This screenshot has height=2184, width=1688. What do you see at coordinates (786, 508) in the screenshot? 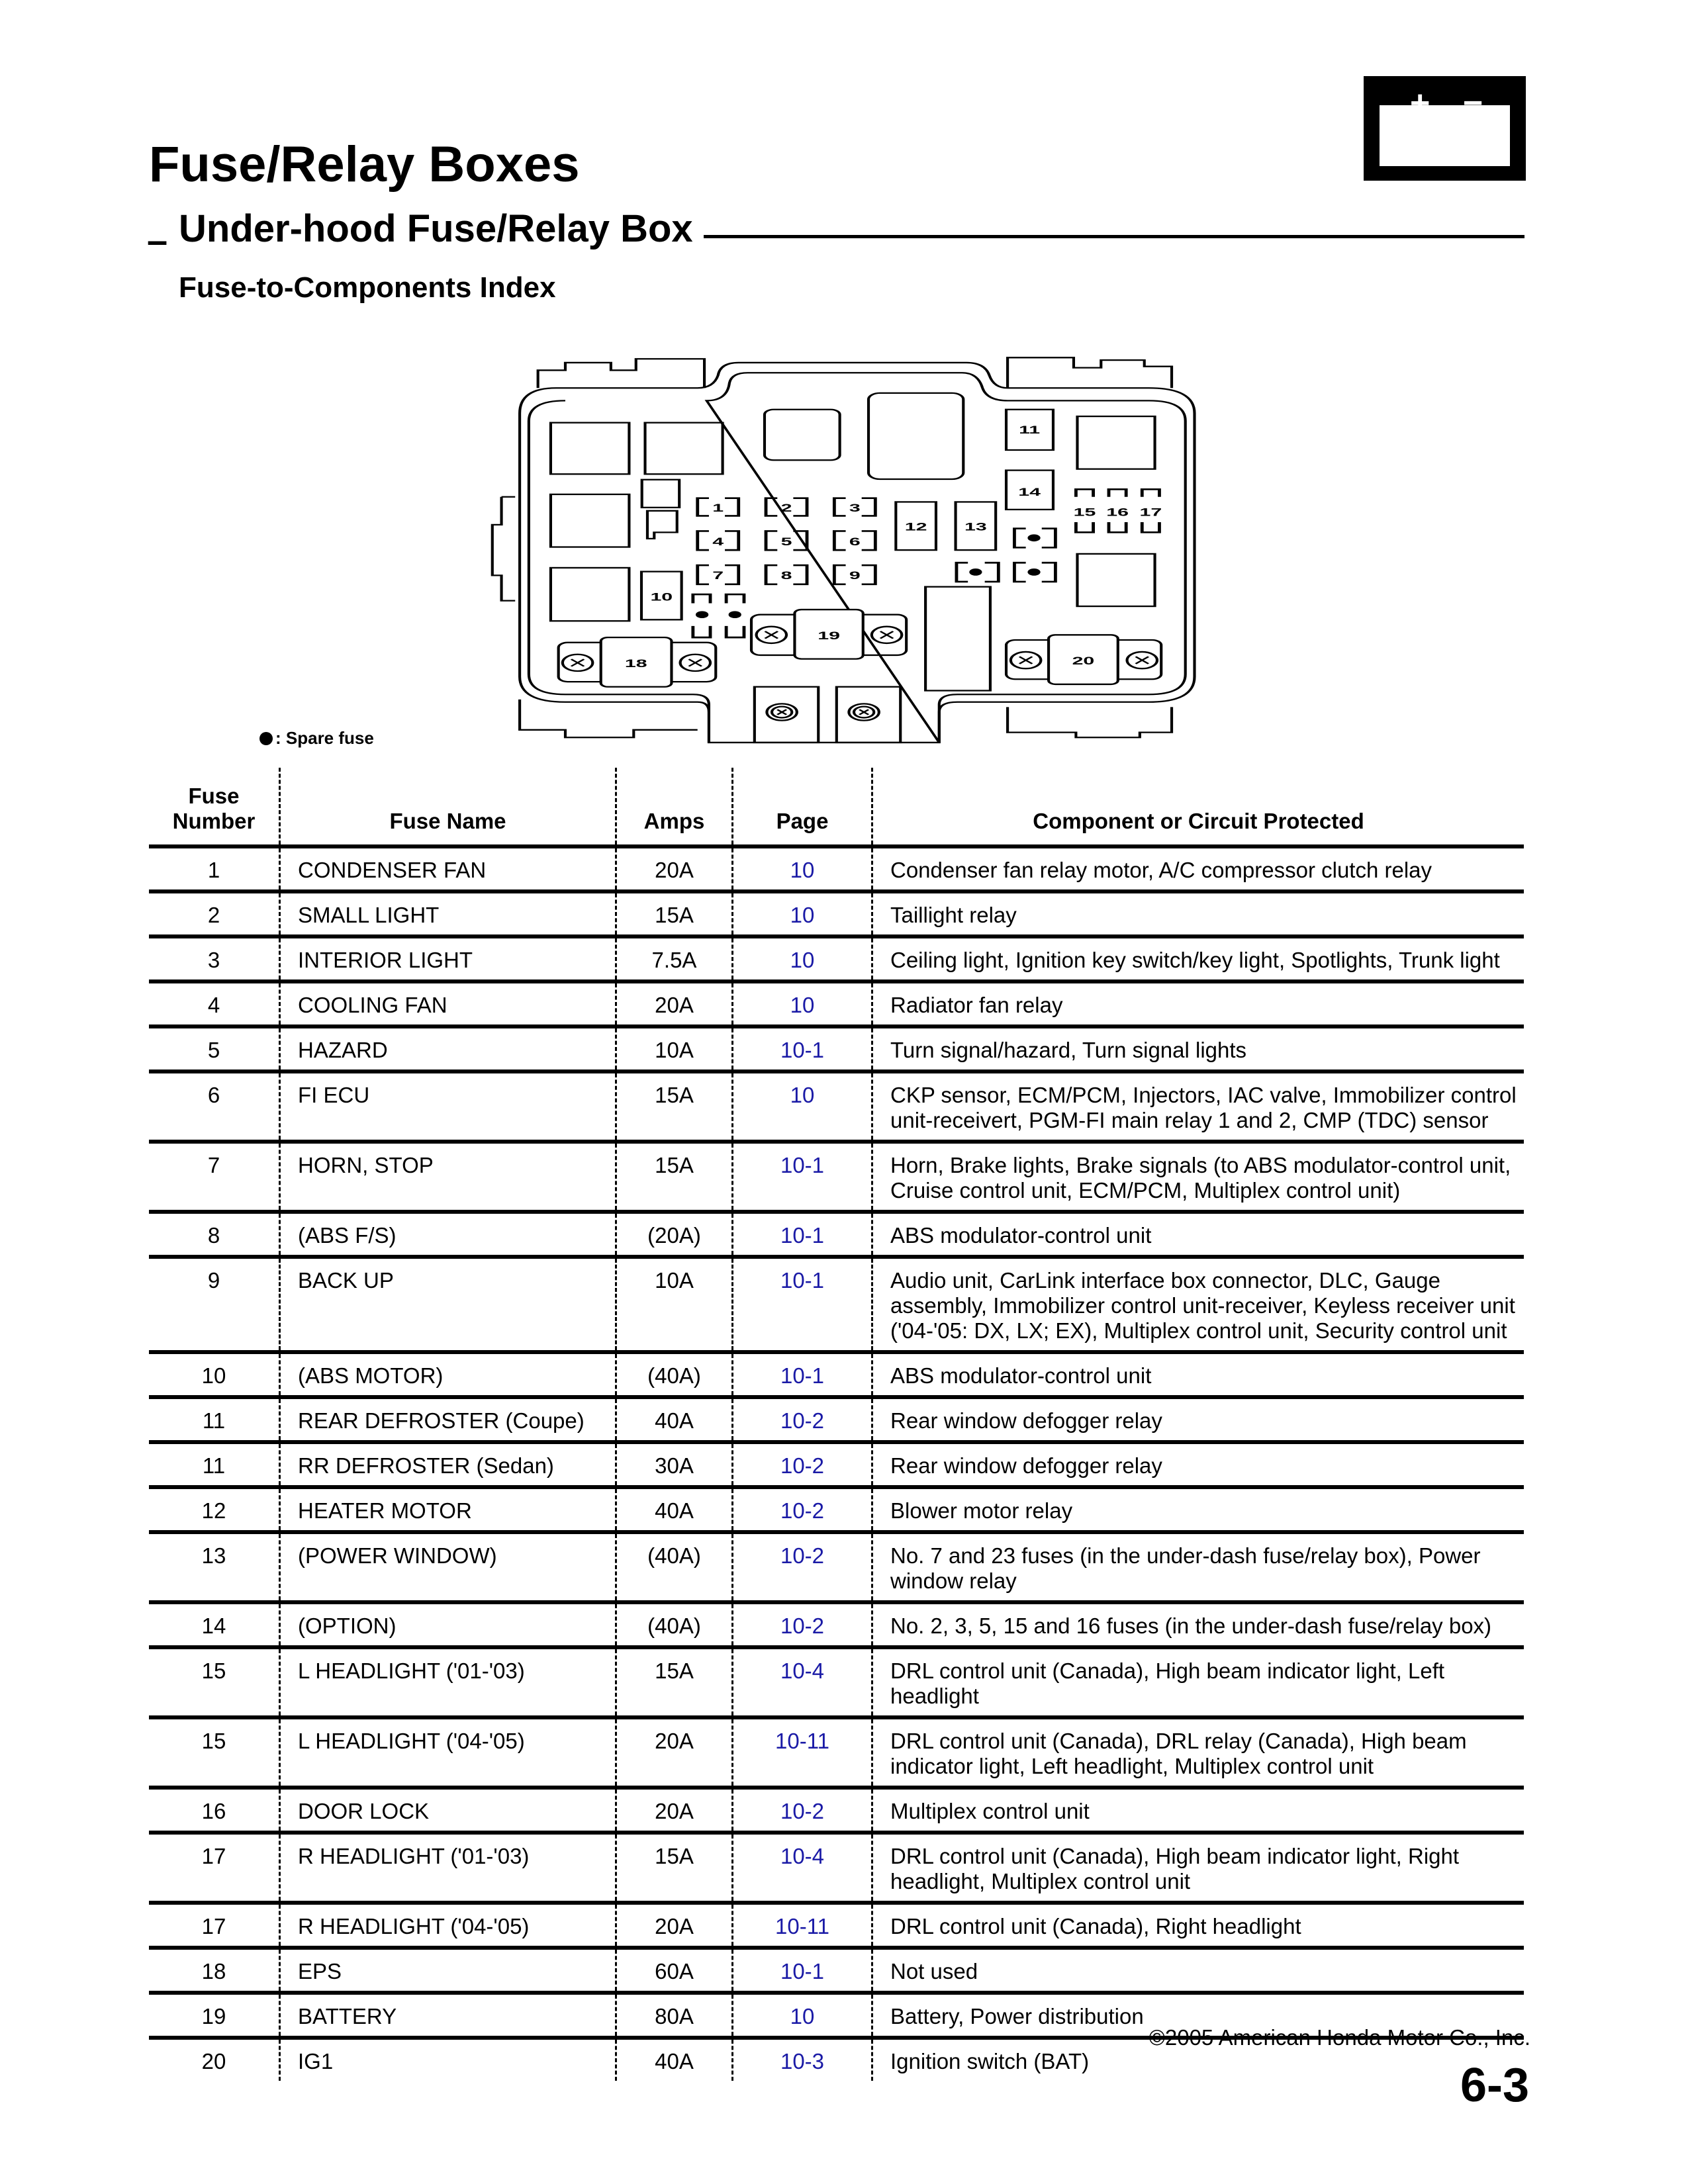
I see `fuse-label-2: 2` at bounding box center [786, 508].